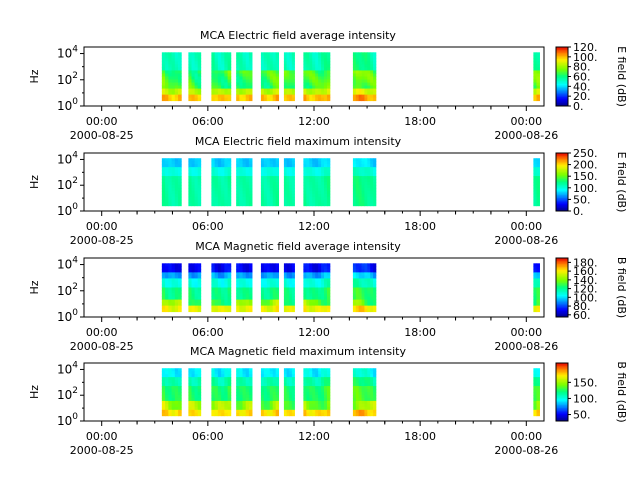  Describe the element at coordinates (585, 153) in the screenshot. I see `colorbar-tick-label: 250.` at that location.